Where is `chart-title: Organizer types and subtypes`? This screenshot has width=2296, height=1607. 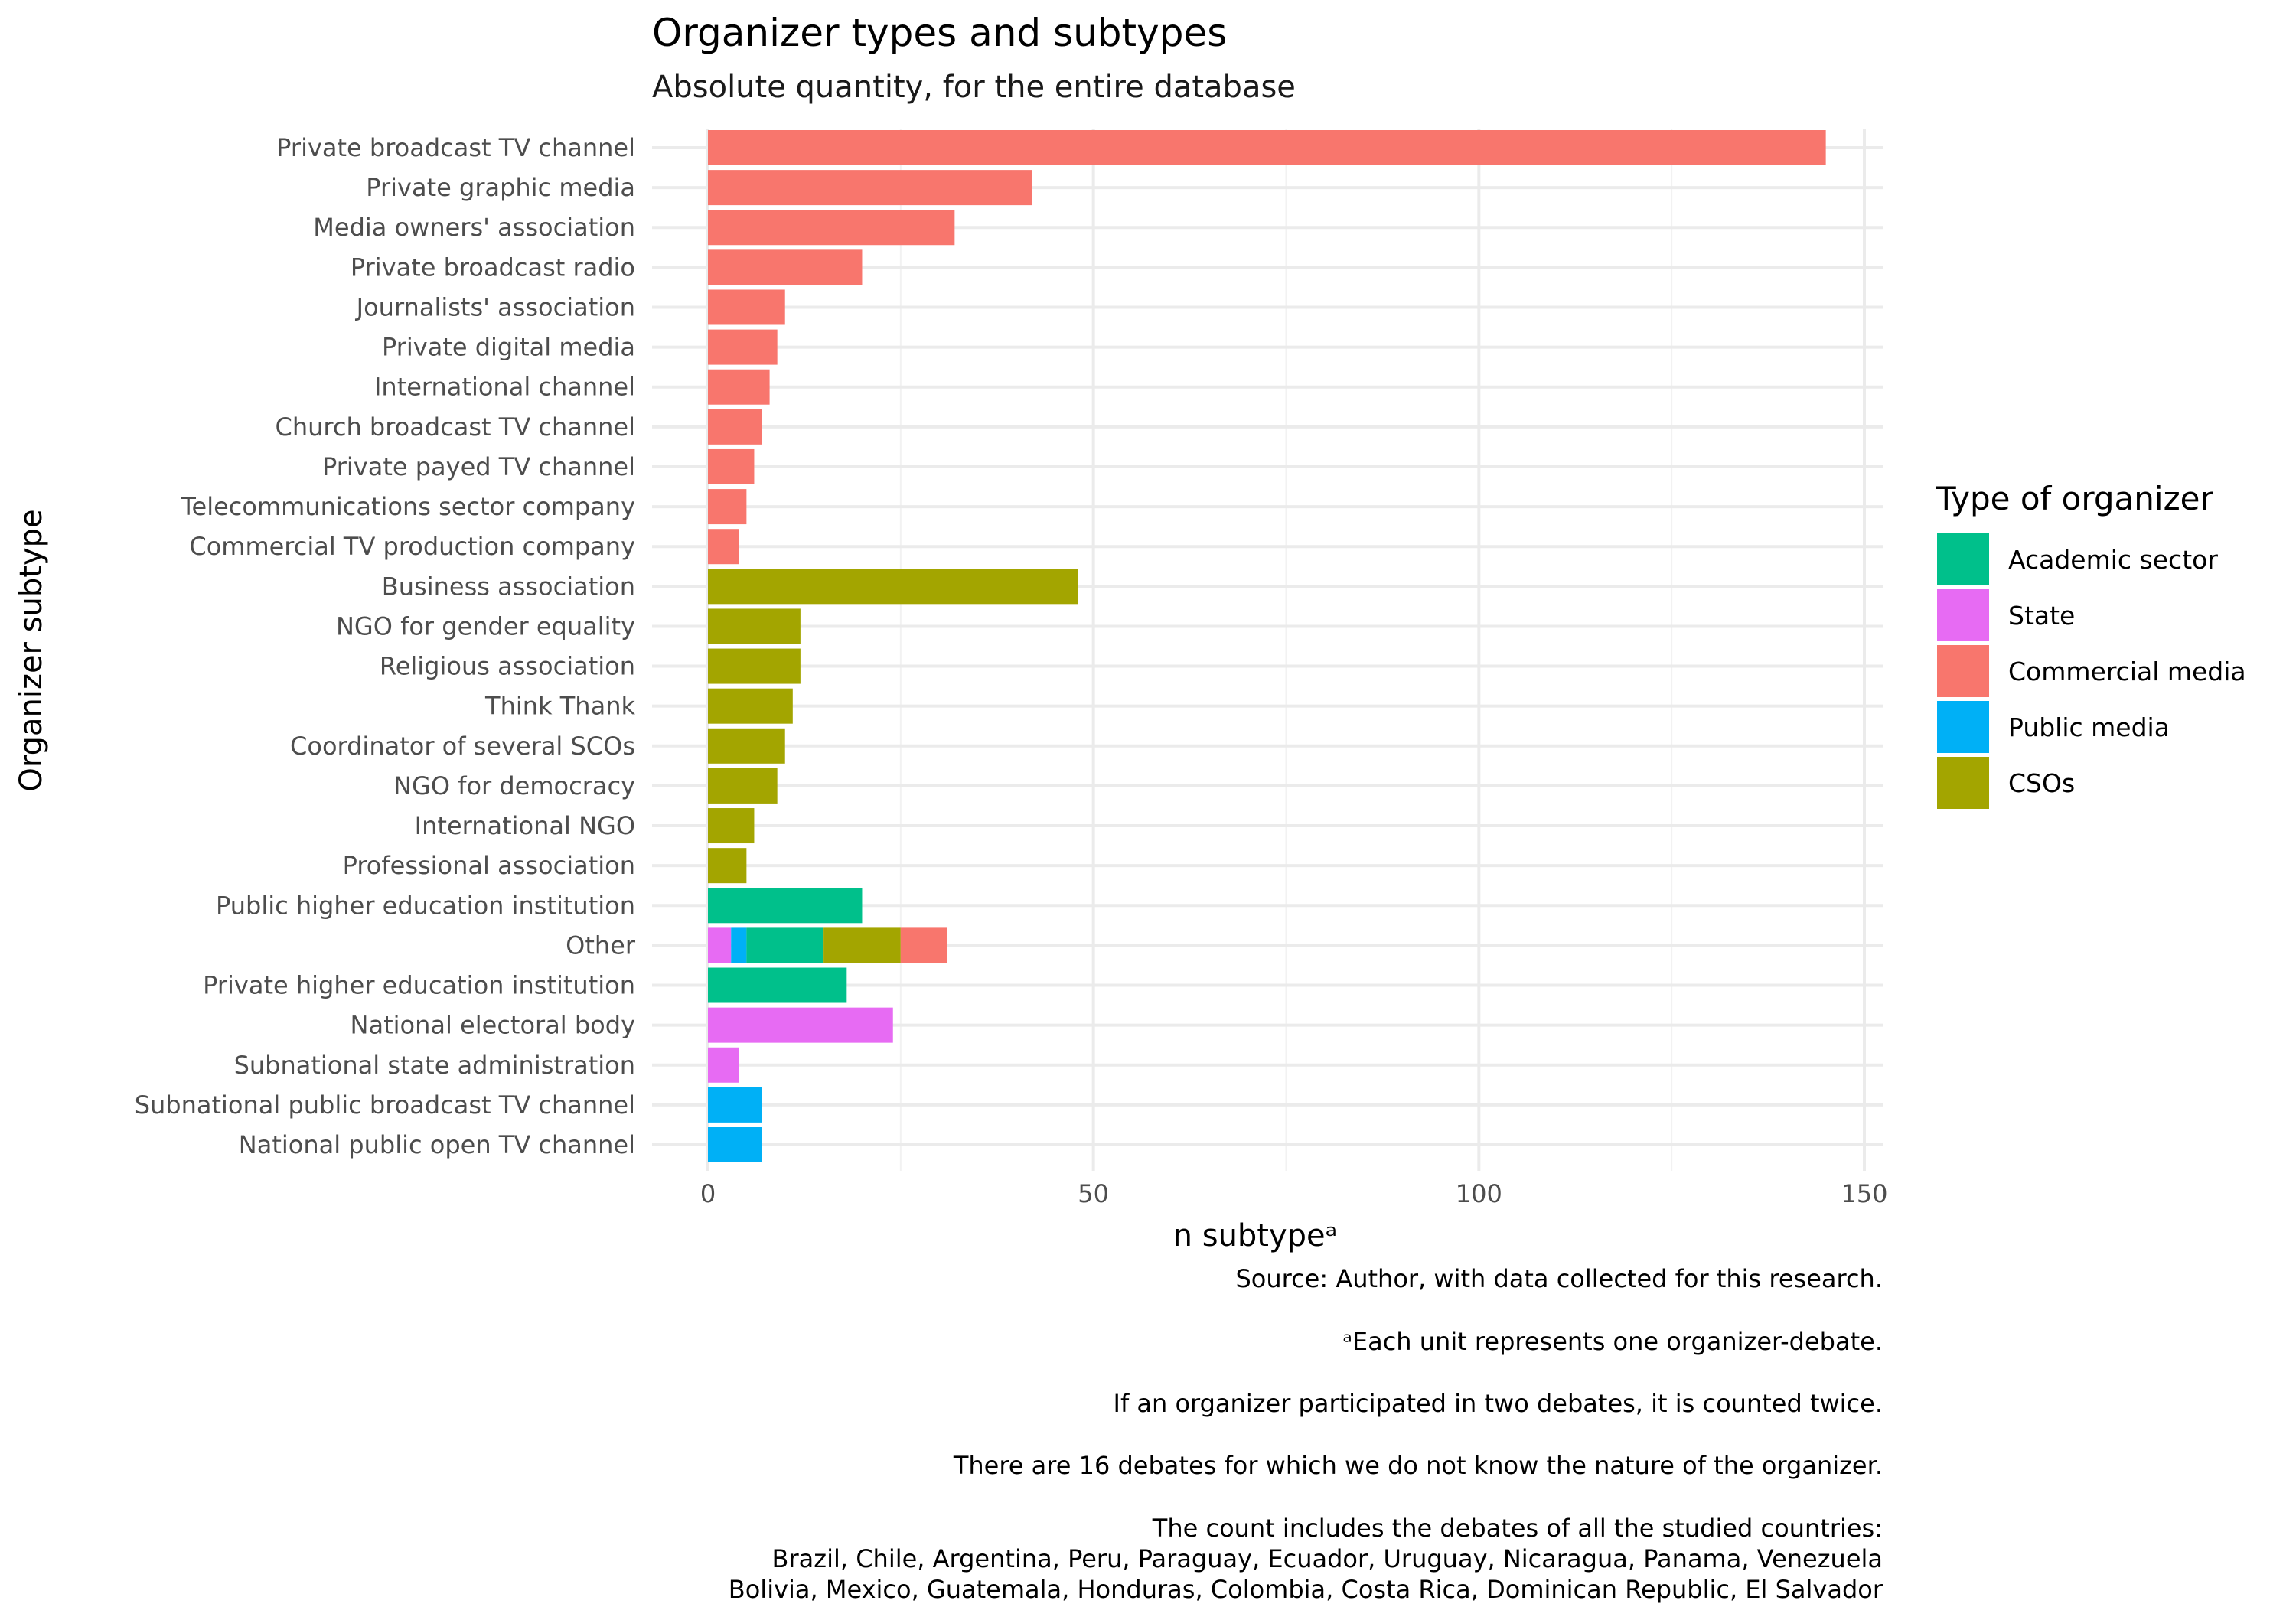 chart-title: Organizer types and subtypes is located at coordinates (939, 33).